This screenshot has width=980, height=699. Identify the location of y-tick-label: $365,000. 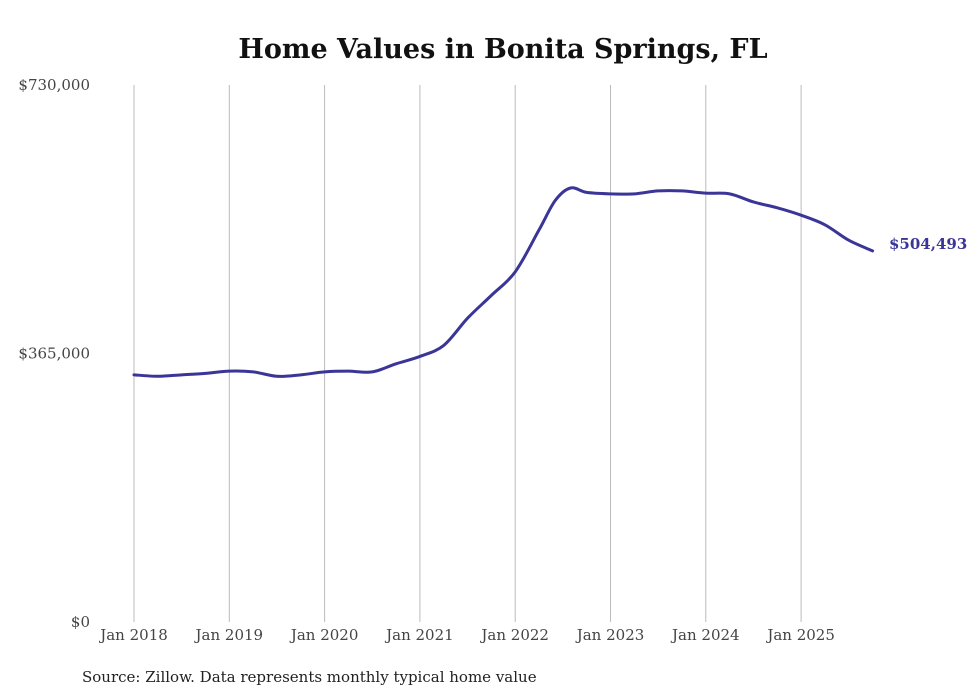
(54, 354).